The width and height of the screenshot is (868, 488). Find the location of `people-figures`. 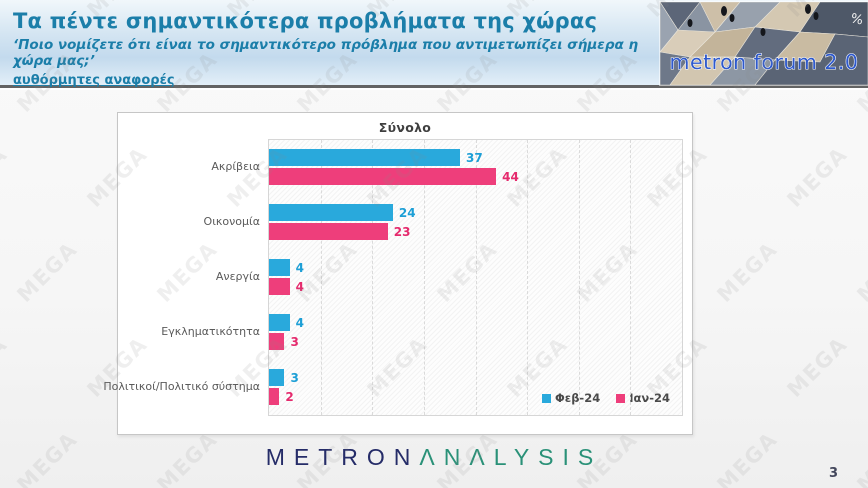

people-figures is located at coordinates (753, 20).